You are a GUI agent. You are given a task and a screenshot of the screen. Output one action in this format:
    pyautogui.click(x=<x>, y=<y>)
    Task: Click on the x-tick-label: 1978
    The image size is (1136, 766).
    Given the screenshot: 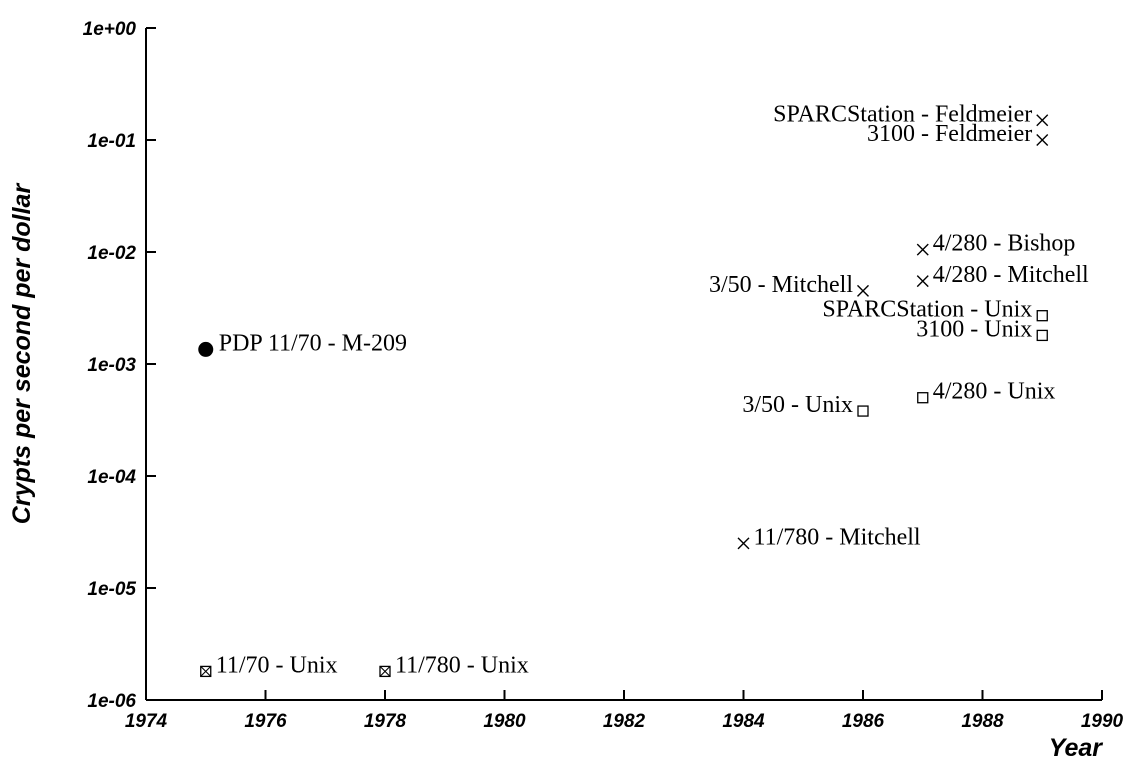 What is the action you would take?
    pyautogui.click(x=385, y=721)
    